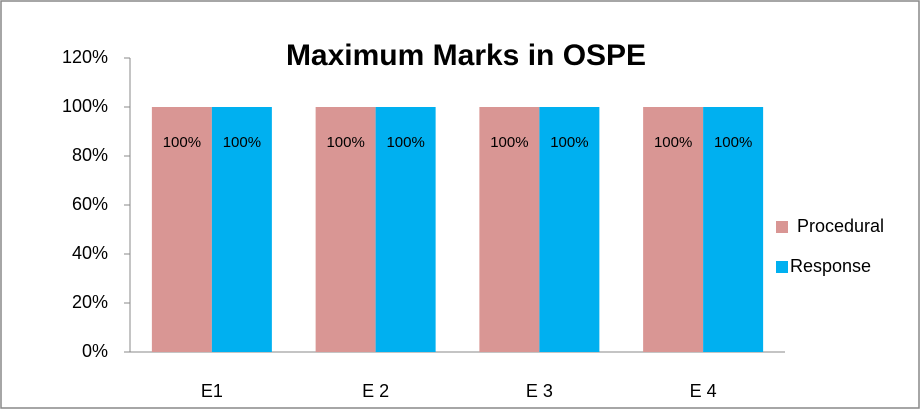  What do you see at coordinates (95, 351) in the screenshot?
I see `y-tick-label: 0%` at bounding box center [95, 351].